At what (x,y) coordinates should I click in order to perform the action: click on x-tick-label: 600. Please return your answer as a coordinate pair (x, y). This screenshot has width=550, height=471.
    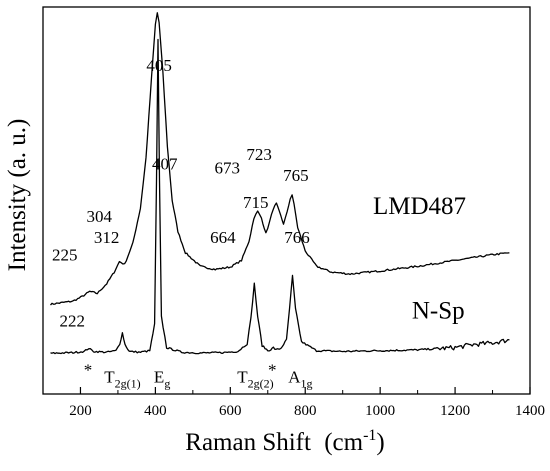
    Looking at the image, I should click on (230, 411).